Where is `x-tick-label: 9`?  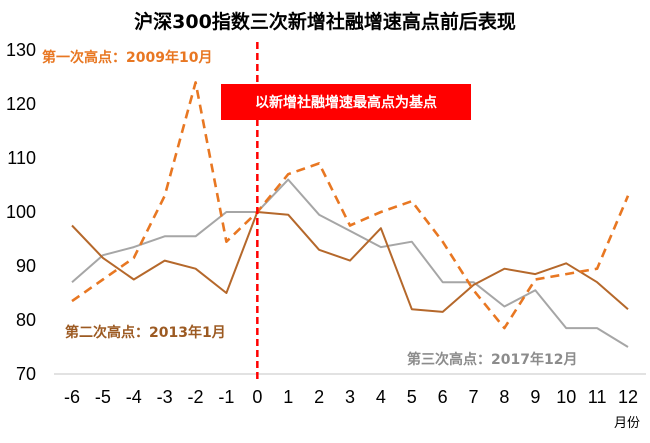 x-tick-label: 9 is located at coordinates (535, 397).